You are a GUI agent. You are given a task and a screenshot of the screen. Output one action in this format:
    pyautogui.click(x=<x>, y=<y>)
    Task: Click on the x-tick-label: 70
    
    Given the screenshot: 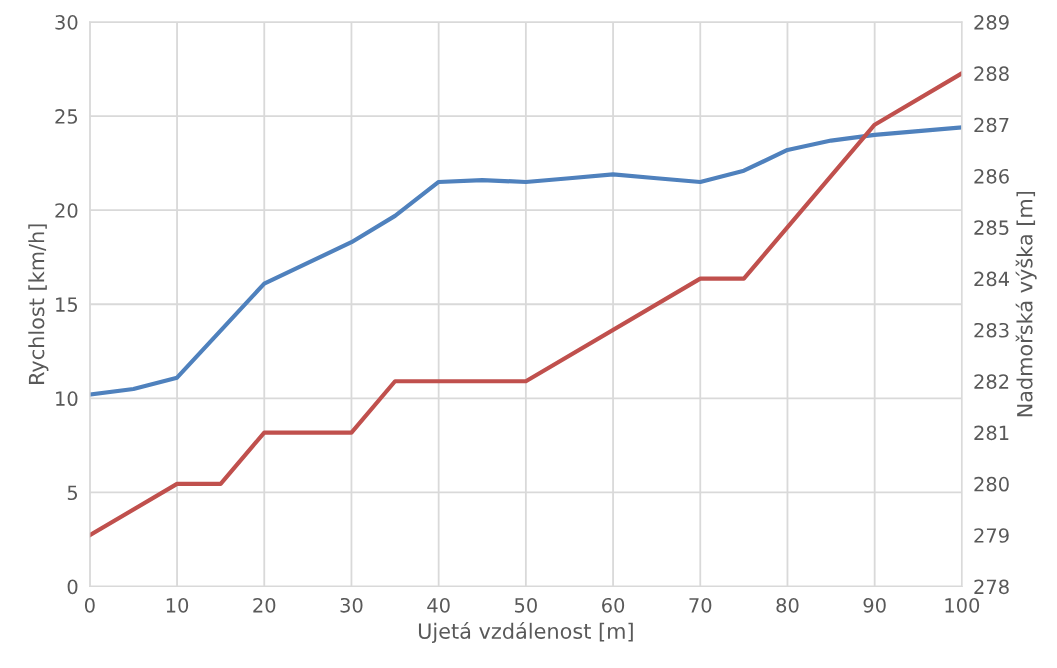 What is the action you would take?
    pyautogui.click(x=700, y=605)
    